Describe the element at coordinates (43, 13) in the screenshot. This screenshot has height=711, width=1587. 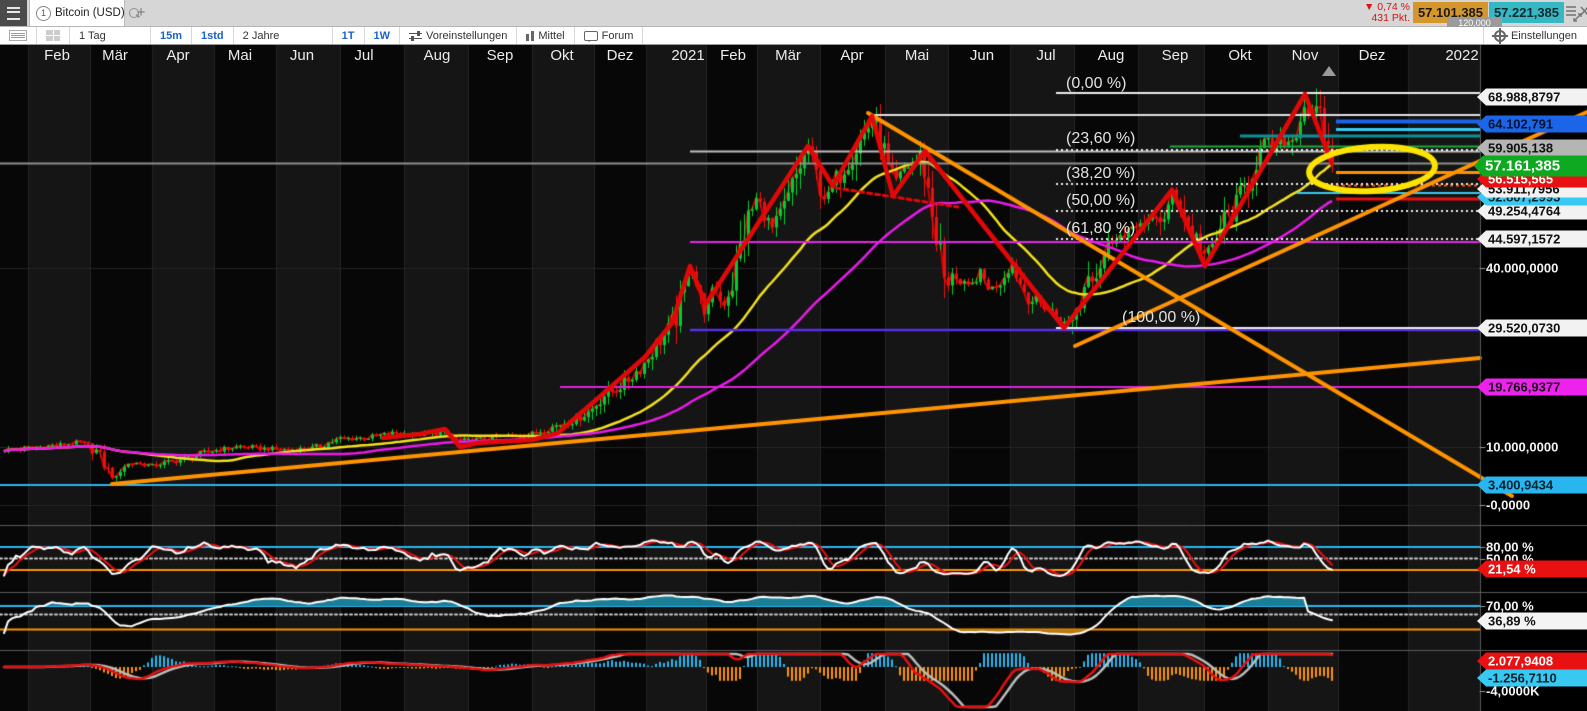
I see `tab-number-icon: 1` at that location.